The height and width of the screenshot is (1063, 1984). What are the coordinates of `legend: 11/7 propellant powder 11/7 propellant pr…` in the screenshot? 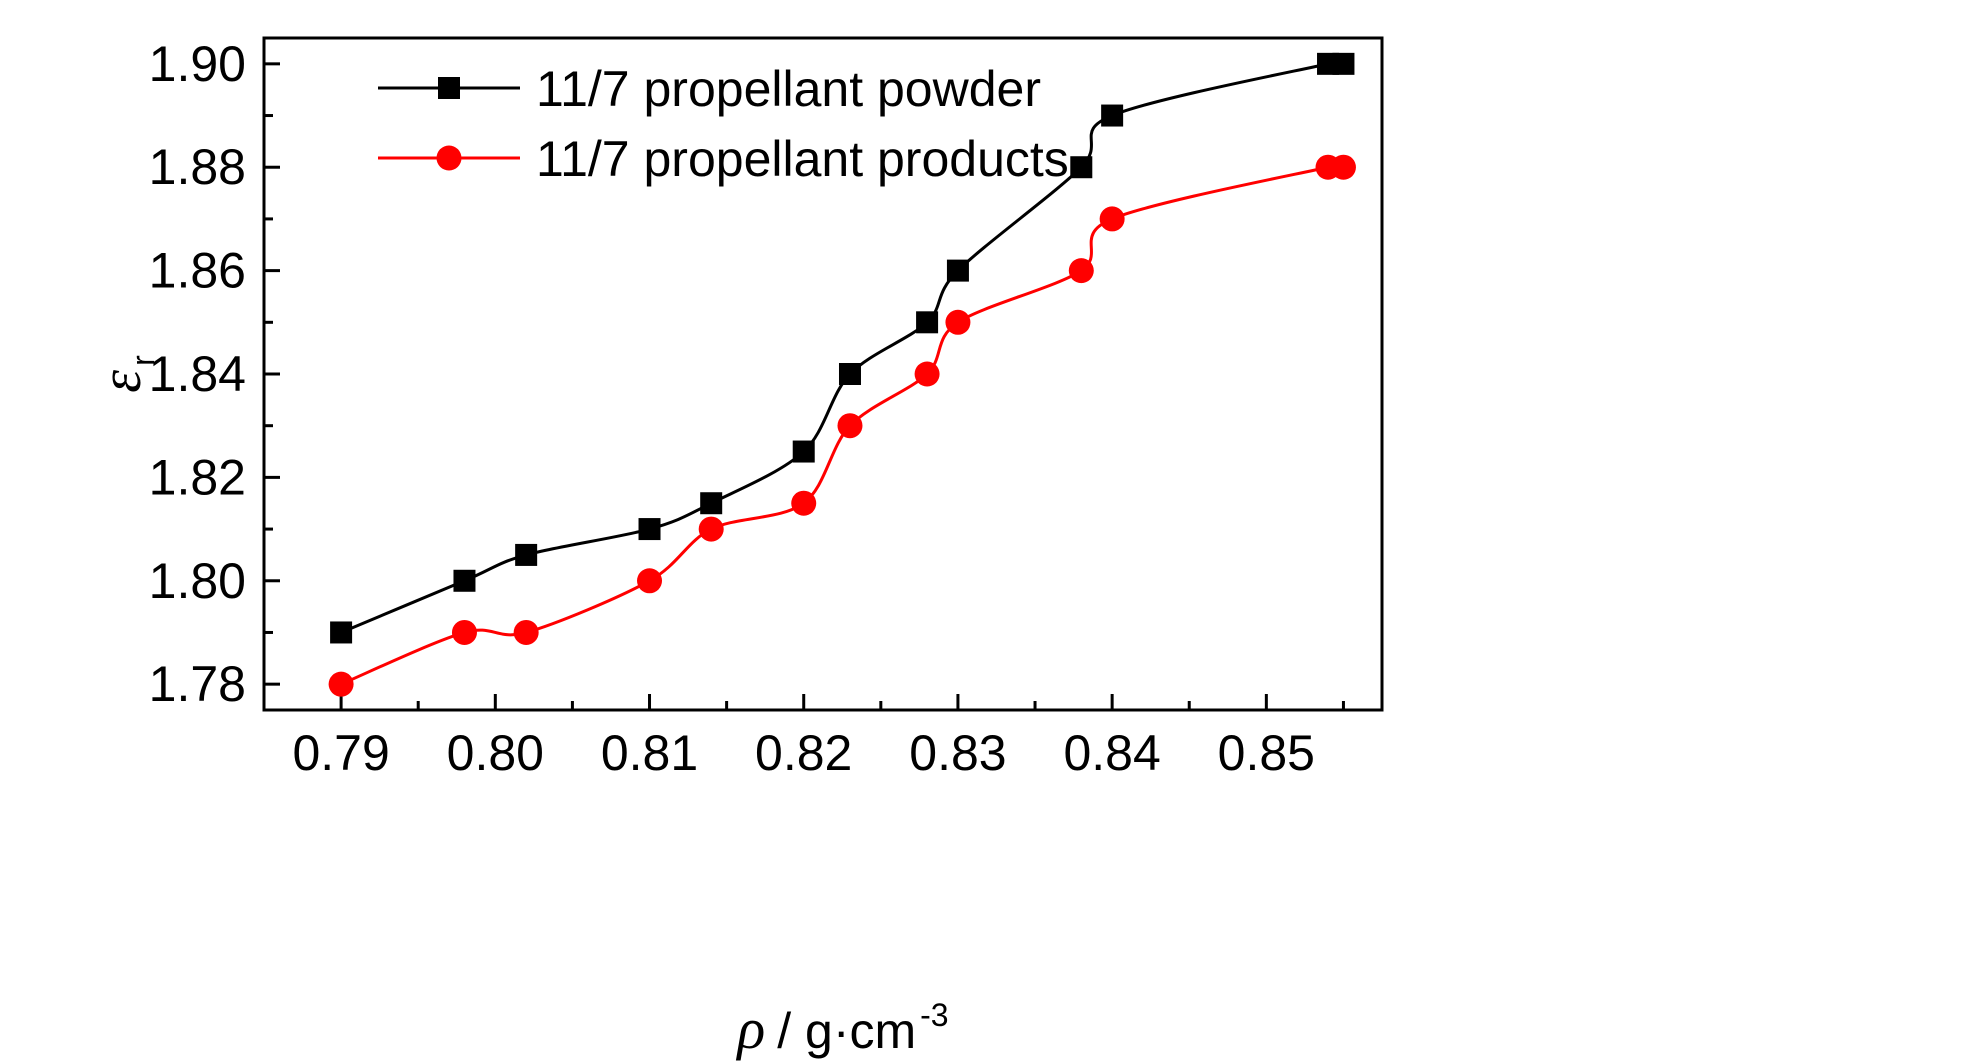 It's located at (723, 124).